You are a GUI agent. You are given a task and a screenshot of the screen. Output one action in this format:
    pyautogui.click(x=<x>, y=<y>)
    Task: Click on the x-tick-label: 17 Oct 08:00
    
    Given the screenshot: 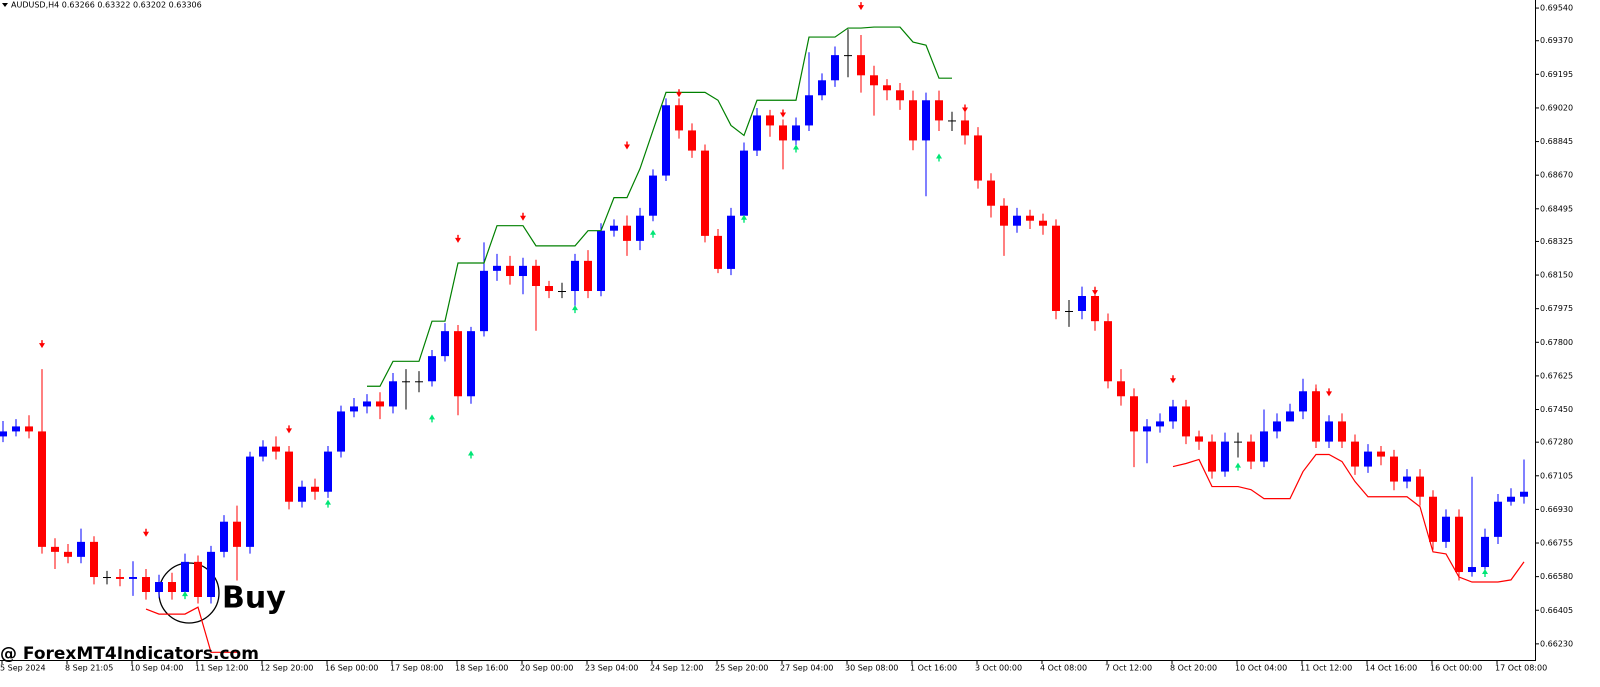 What is the action you would take?
    pyautogui.click(x=1521, y=668)
    